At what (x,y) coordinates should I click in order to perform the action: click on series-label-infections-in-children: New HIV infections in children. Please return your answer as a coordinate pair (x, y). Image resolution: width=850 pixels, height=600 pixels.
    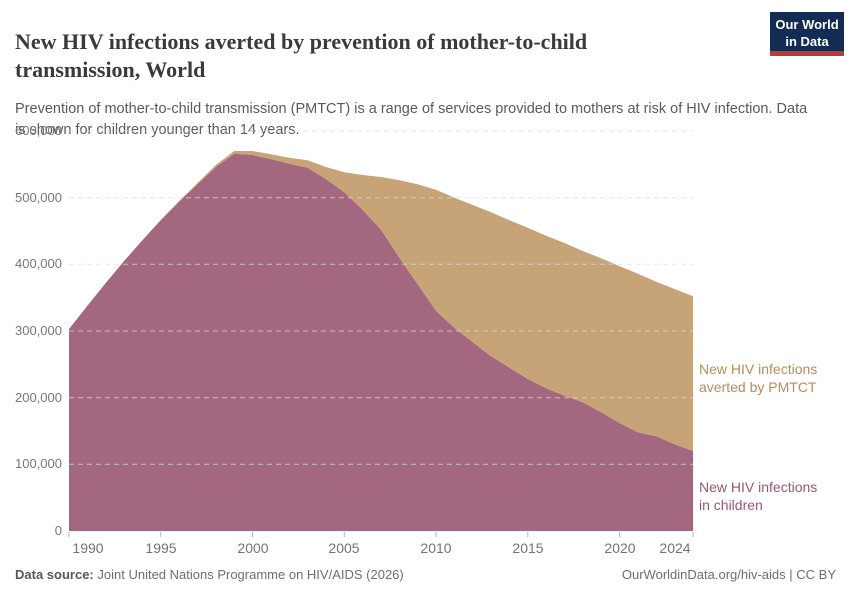
    Looking at the image, I should click on (758, 496).